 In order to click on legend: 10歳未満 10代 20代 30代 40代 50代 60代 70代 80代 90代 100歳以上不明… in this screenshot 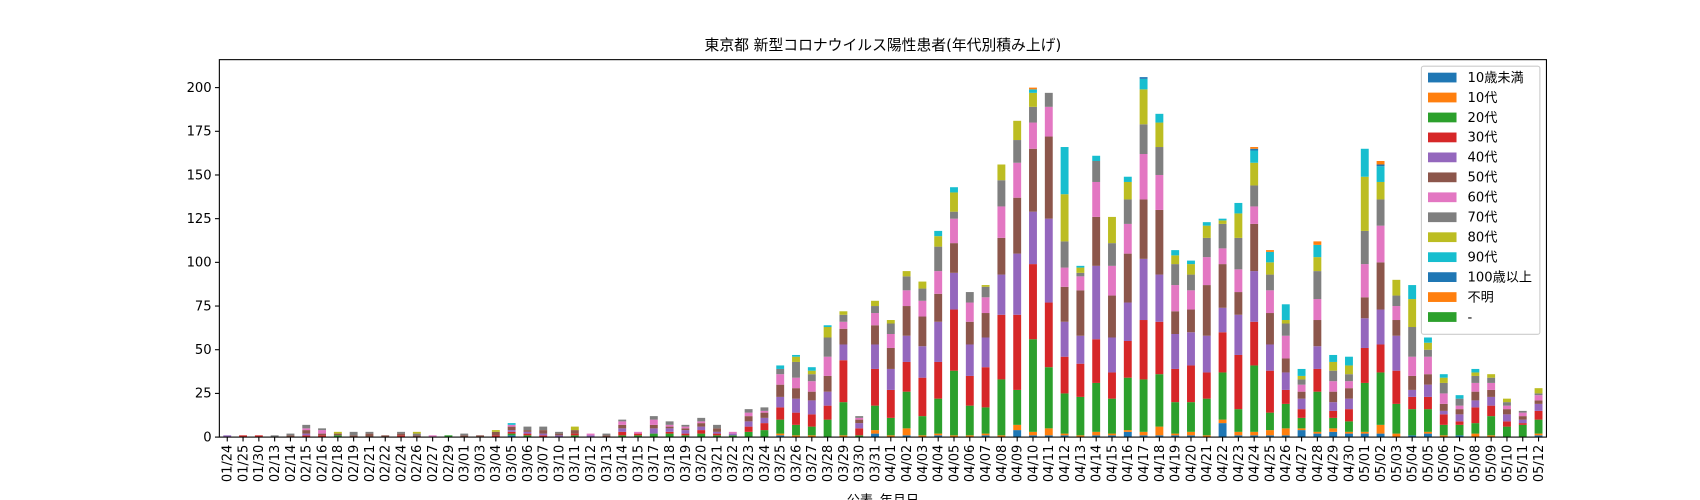, I will do `click(1480, 200)`.